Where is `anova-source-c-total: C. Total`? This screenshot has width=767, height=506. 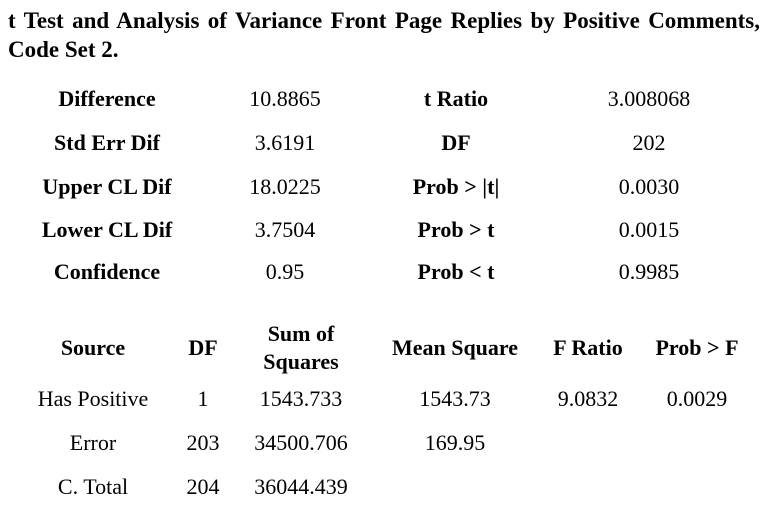
anova-source-c-total: C. Total is located at coordinates (93, 486).